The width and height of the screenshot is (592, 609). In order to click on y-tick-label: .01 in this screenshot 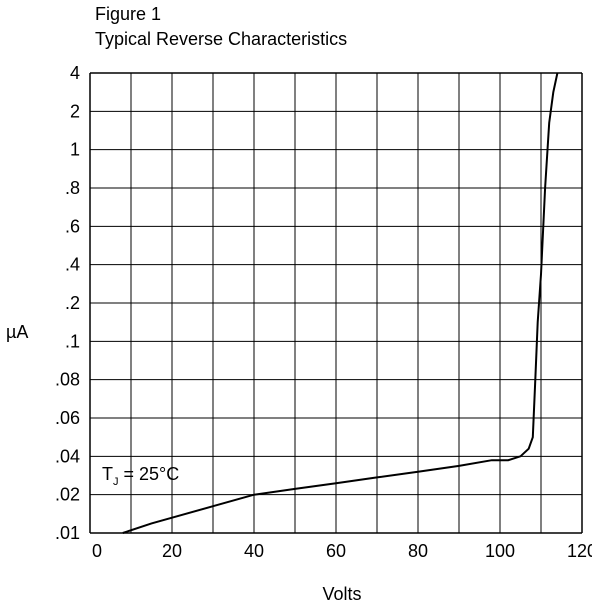, I will do `click(67, 533)`.